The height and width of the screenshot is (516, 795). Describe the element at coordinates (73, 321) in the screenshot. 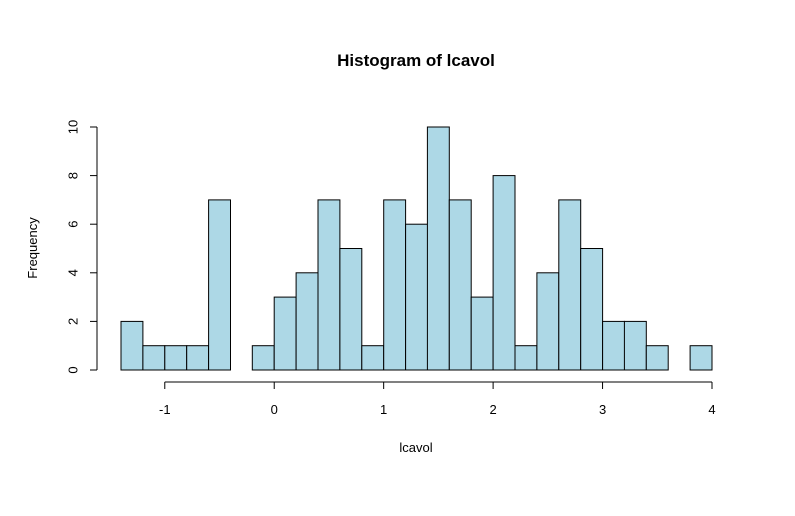

I see `y-tick-label: 2` at that location.